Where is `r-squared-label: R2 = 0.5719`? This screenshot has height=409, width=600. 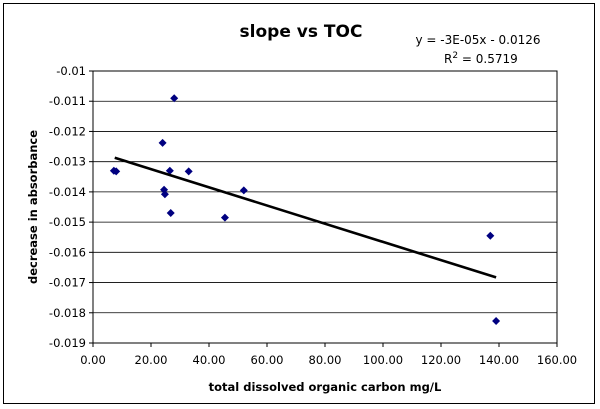
r-squared-label: R2 = 0.5719 is located at coordinates (481, 58).